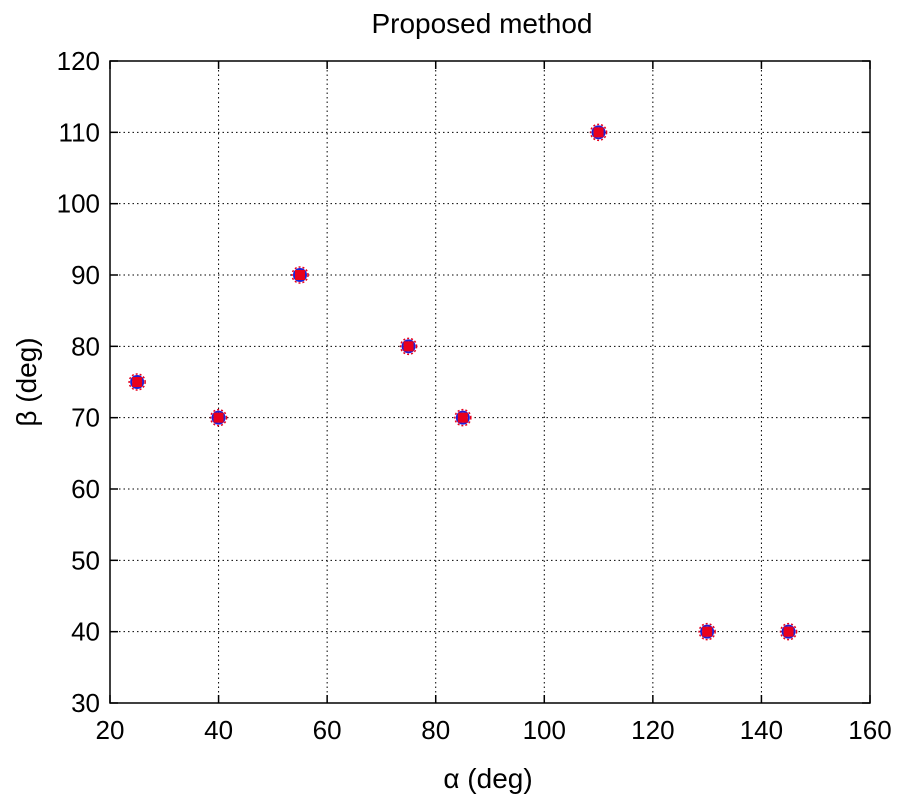 The height and width of the screenshot is (800, 900). What do you see at coordinates (85, 560) in the screenshot?
I see `y-tick-label: 50` at bounding box center [85, 560].